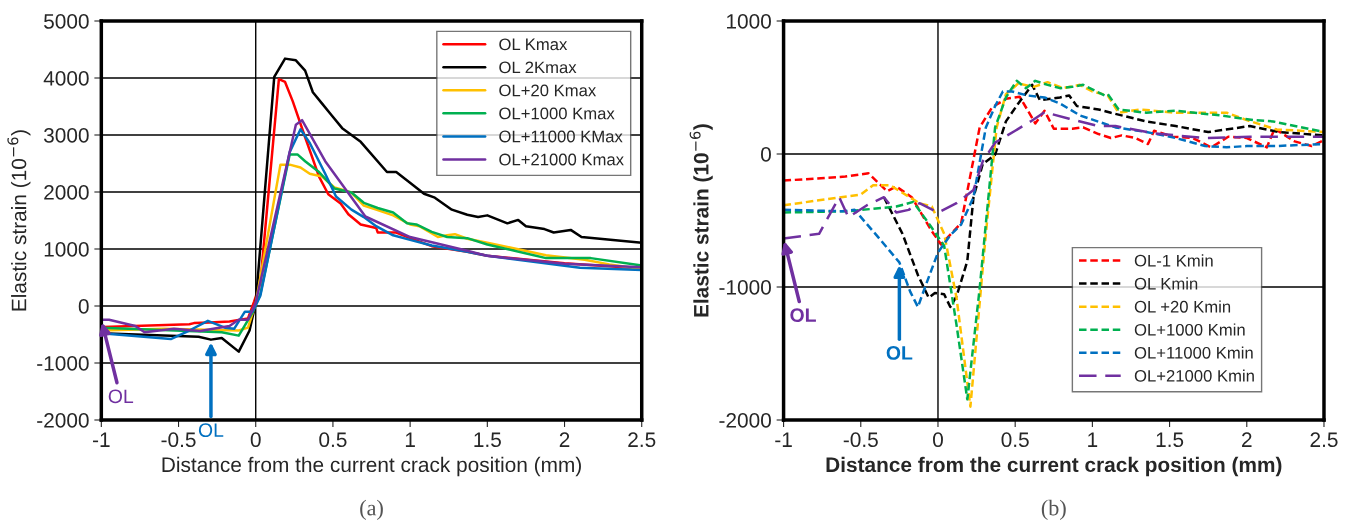 This screenshot has width=1351, height=525. I want to click on legend-label: OL Kmin, so click(1166, 283).